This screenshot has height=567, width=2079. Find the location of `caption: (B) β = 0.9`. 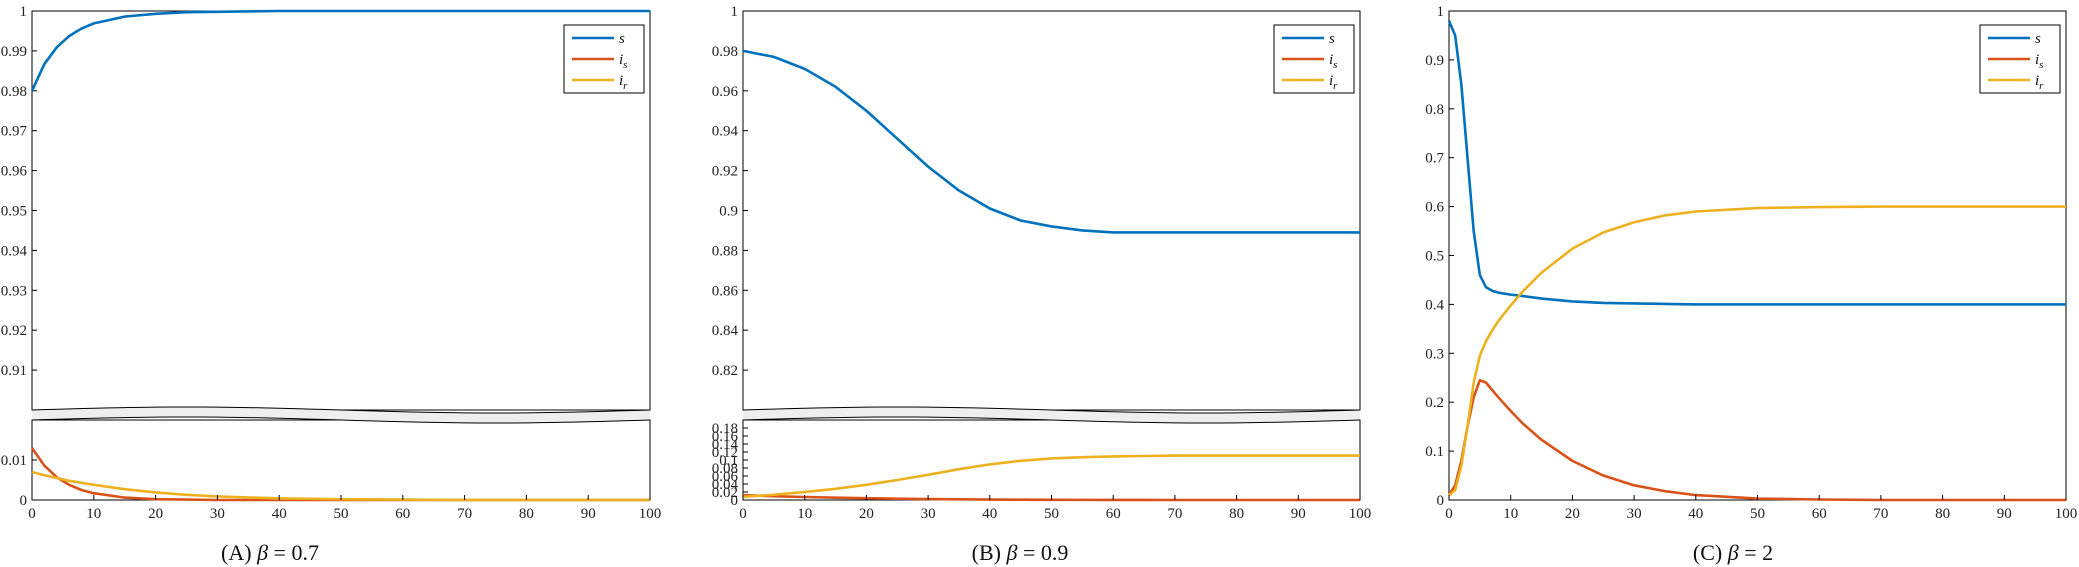

caption: (B) β = 0.9 is located at coordinates (1020, 552).